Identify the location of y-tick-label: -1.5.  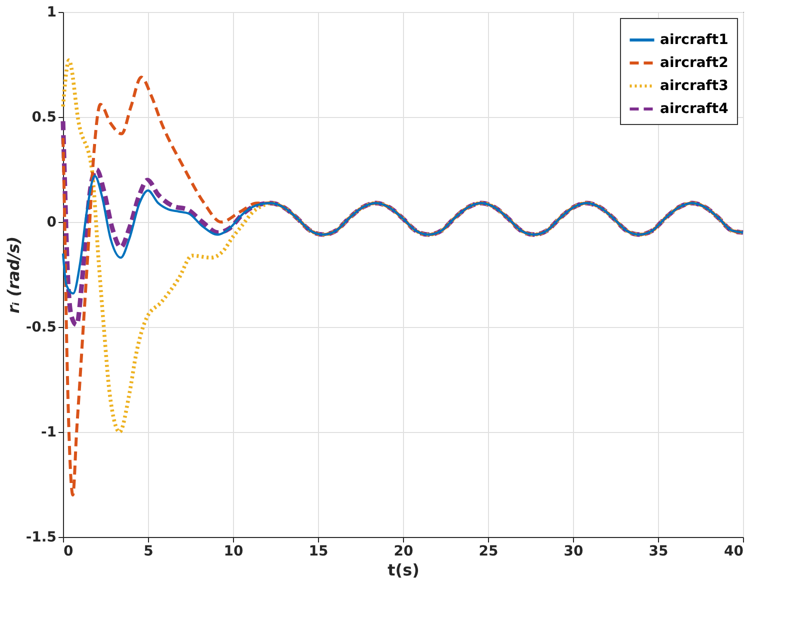
(41, 538).